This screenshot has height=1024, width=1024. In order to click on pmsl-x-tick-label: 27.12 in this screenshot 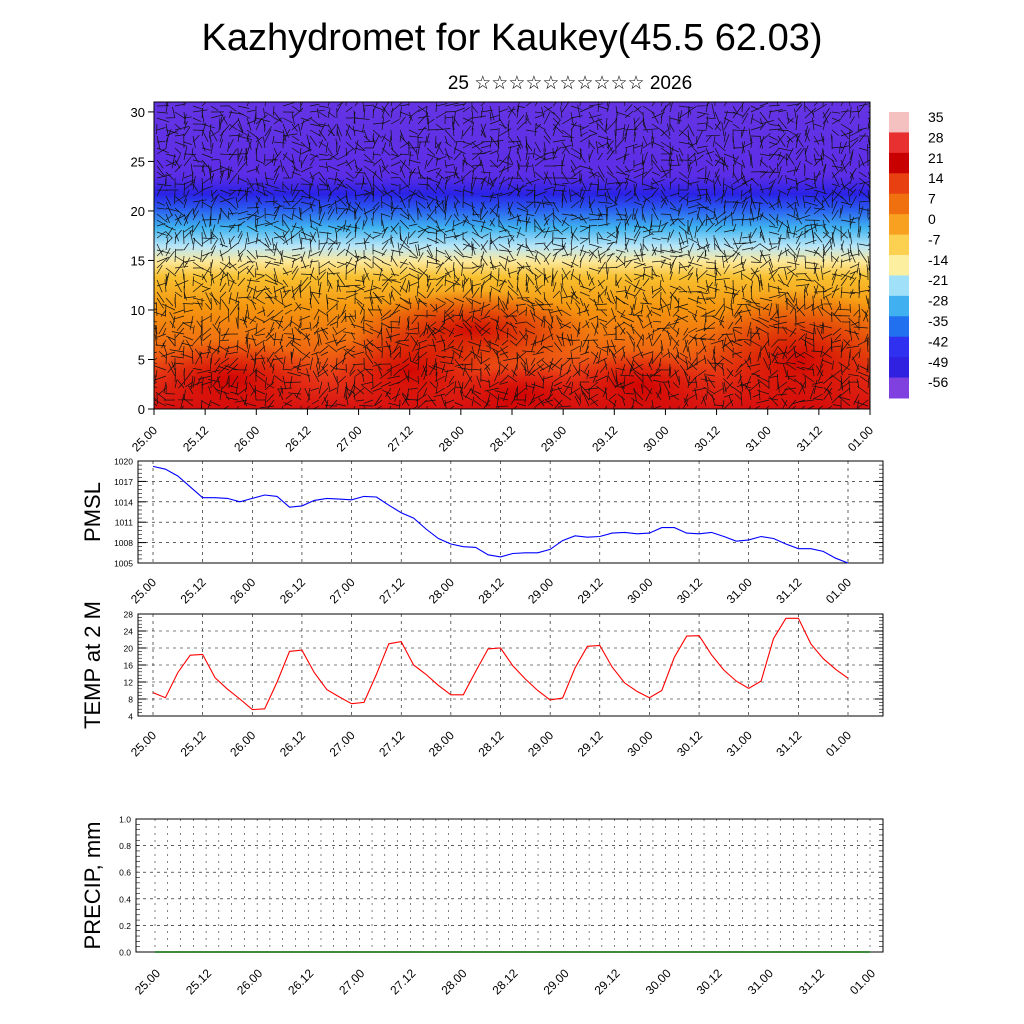, I will do `click(391, 590)`.